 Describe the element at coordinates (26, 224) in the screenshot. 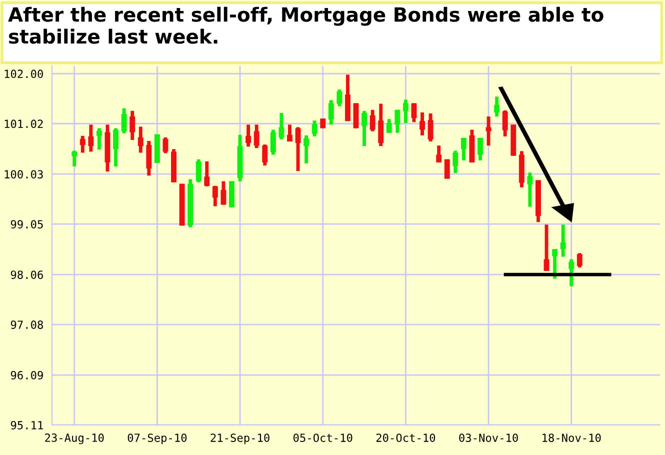

I see `y-tick-label: 99.05` at that location.